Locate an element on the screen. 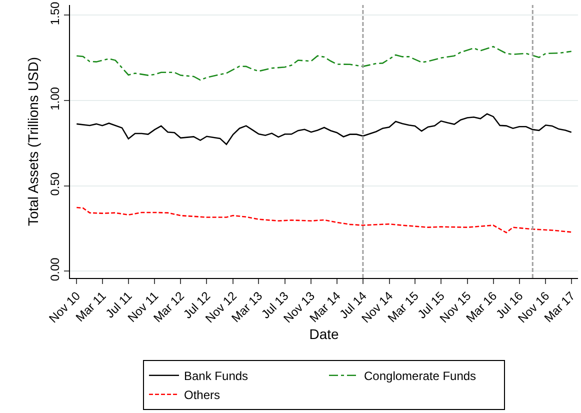 This screenshot has width=581, height=413. legend-label: Conglomerate Funds is located at coordinates (420, 376).